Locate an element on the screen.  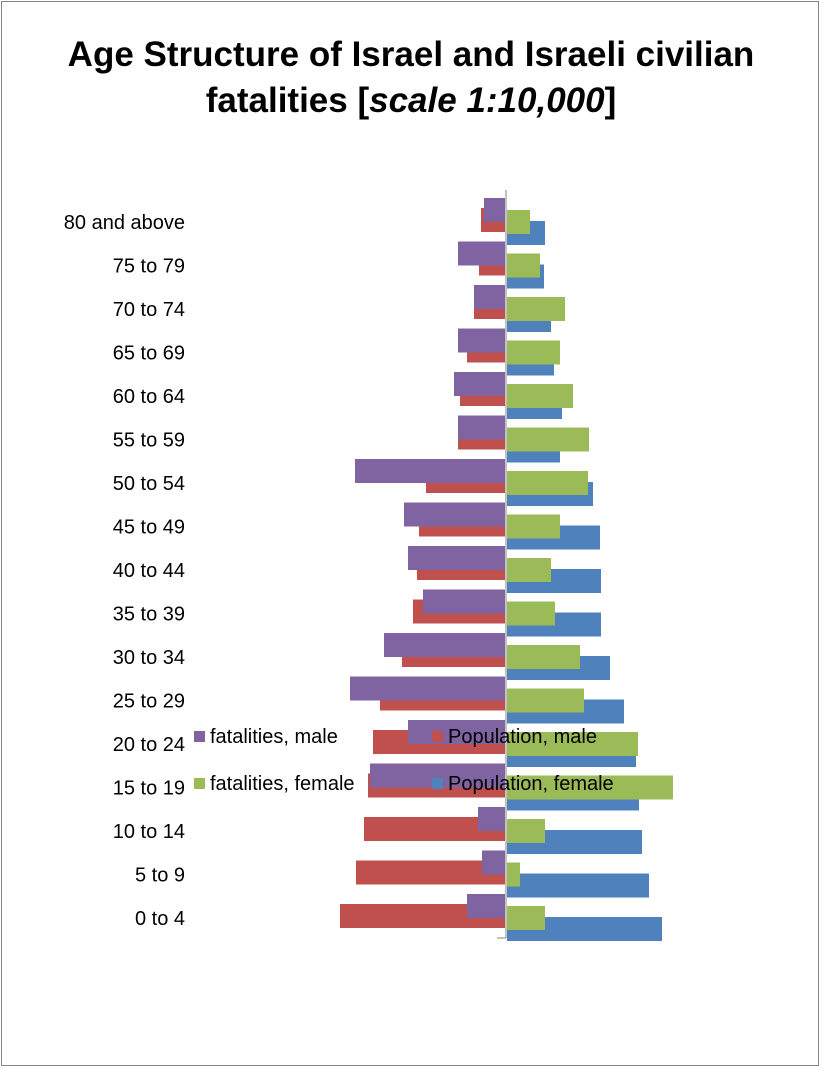
legend-swatch-fatalities-female is located at coordinates (199, 783).